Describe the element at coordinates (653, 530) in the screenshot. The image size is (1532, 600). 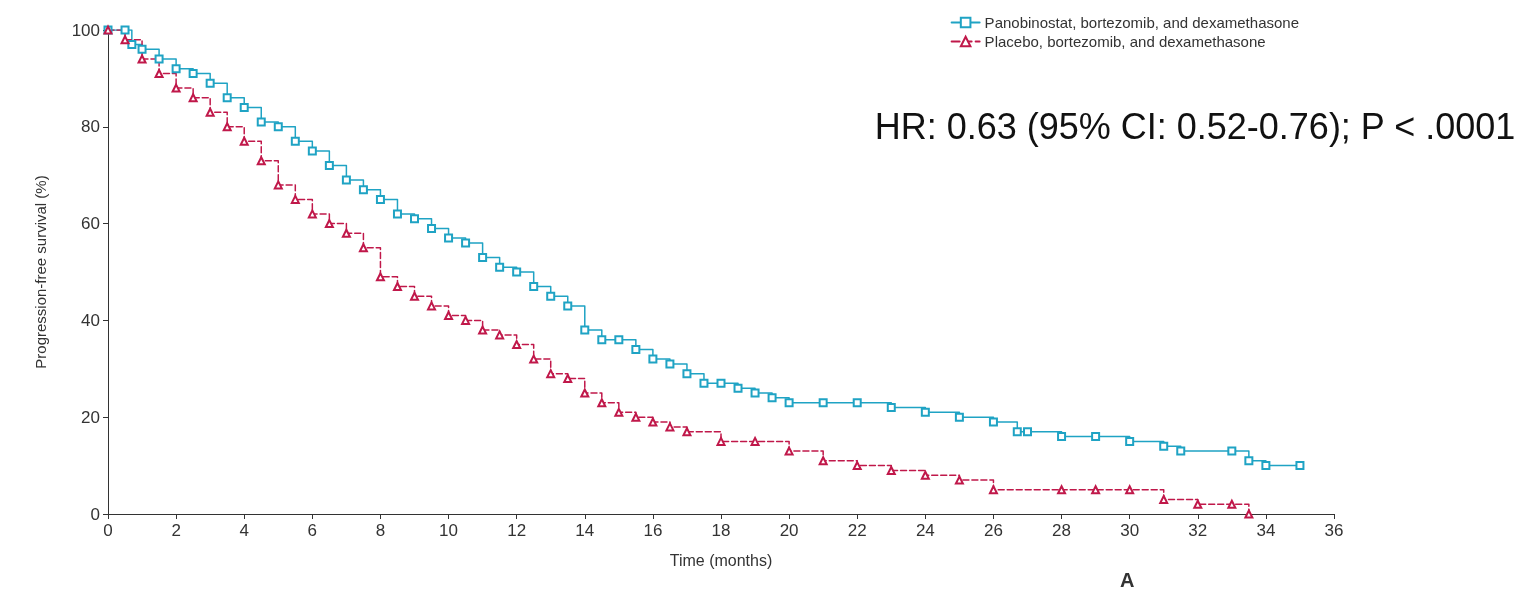
I see `x-tick-label: 16` at that location.